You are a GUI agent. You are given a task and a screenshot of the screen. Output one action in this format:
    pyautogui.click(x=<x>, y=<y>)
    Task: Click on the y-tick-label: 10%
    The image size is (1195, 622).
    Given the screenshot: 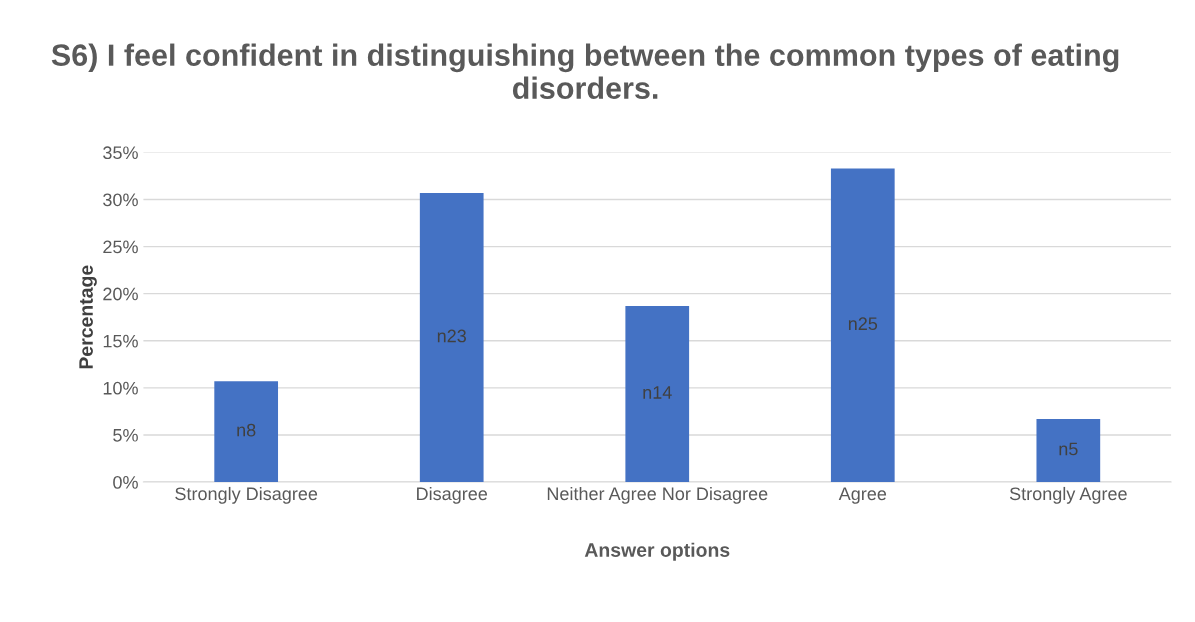 What is the action you would take?
    pyautogui.click(x=120, y=388)
    